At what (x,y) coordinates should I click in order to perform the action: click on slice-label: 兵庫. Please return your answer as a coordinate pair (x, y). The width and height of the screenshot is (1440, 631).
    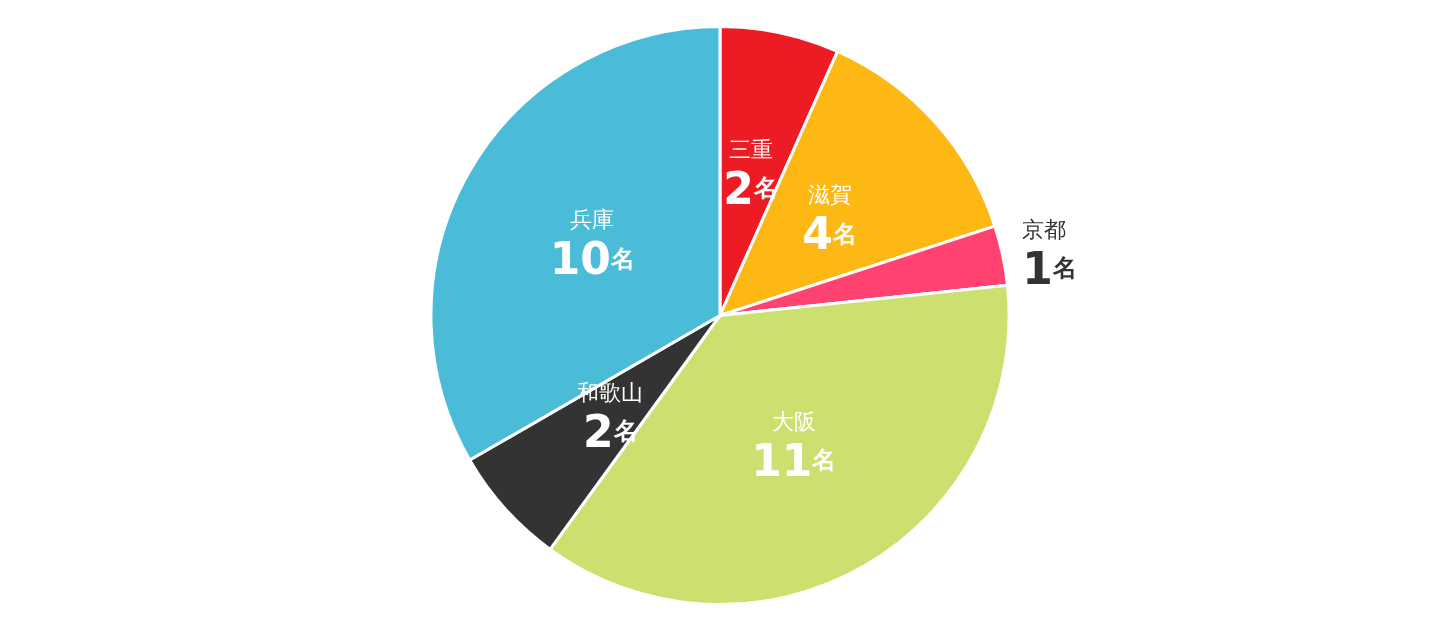
    Looking at the image, I should click on (592, 220).